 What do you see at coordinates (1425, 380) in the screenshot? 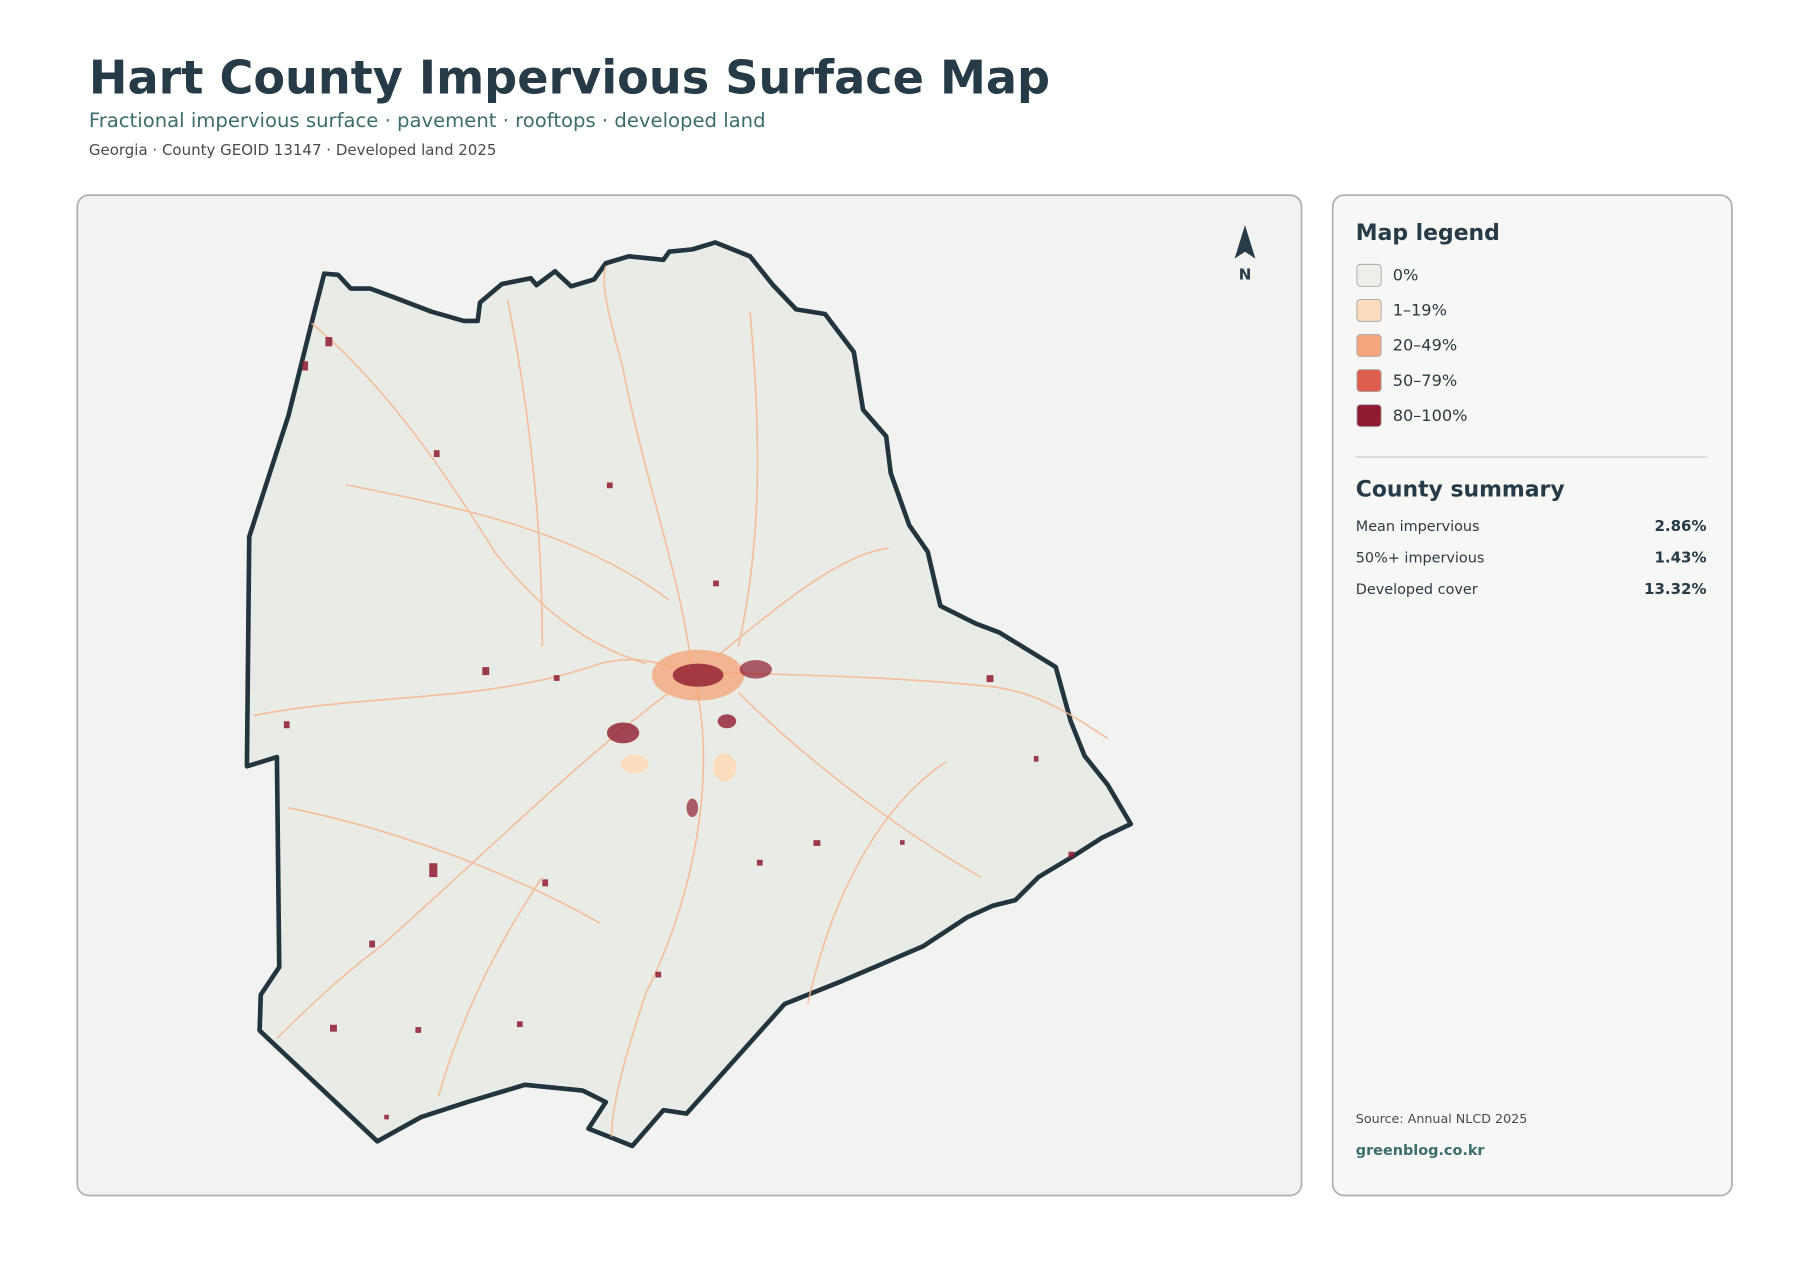
I see `legend-label: 50–79%` at bounding box center [1425, 380].